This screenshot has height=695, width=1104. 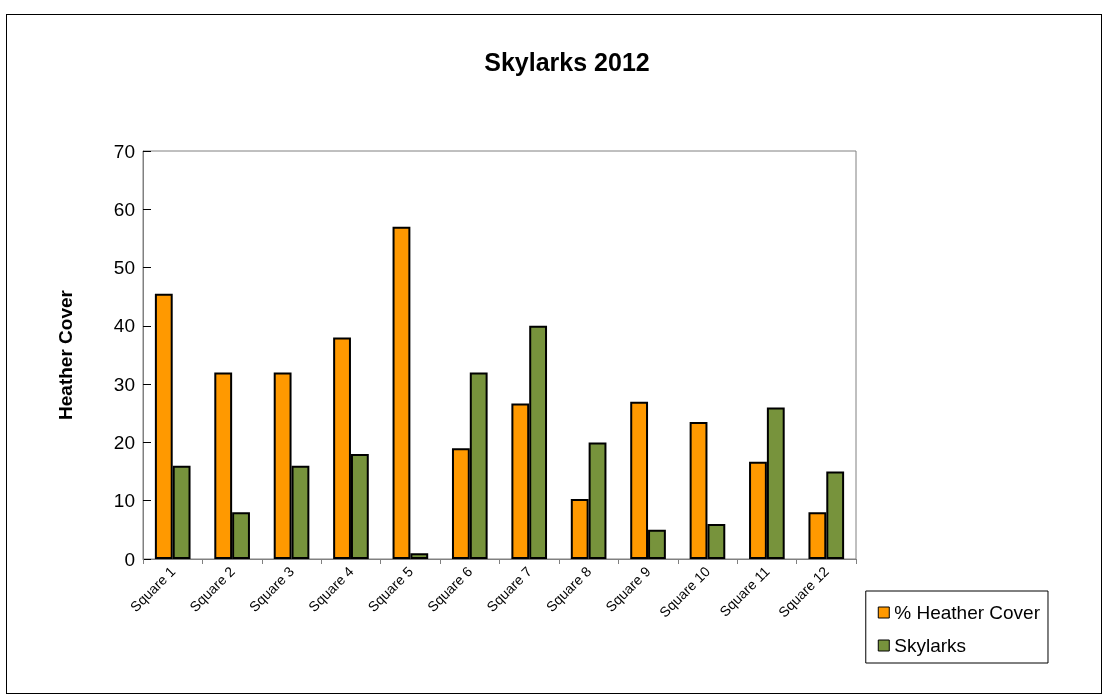 What do you see at coordinates (124, 268) in the screenshot?
I see `y-tick-label: 50` at bounding box center [124, 268].